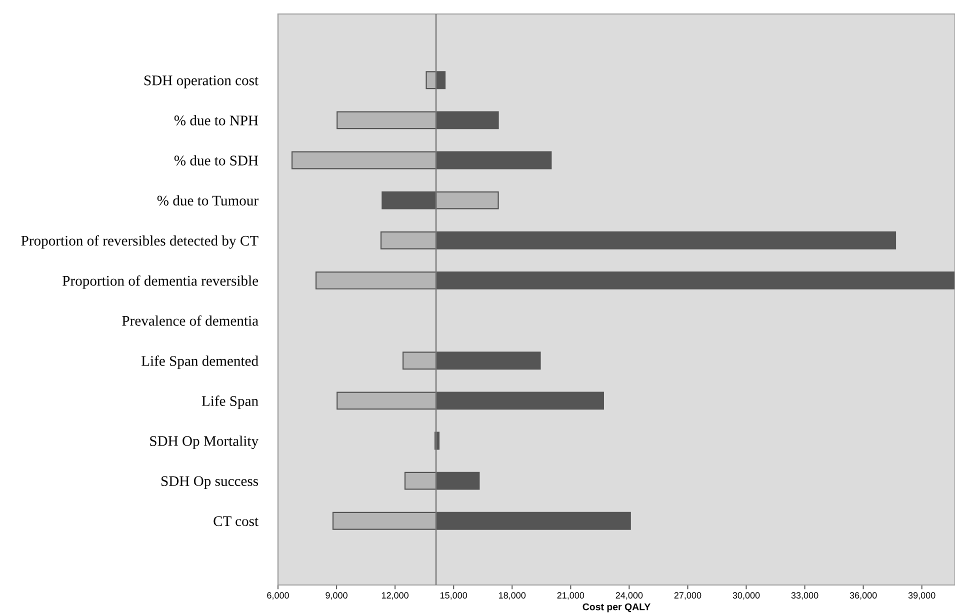 The height and width of the screenshot is (615, 955). What do you see at coordinates (216, 120) in the screenshot?
I see `y-tick-label: % due to NPH` at bounding box center [216, 120].